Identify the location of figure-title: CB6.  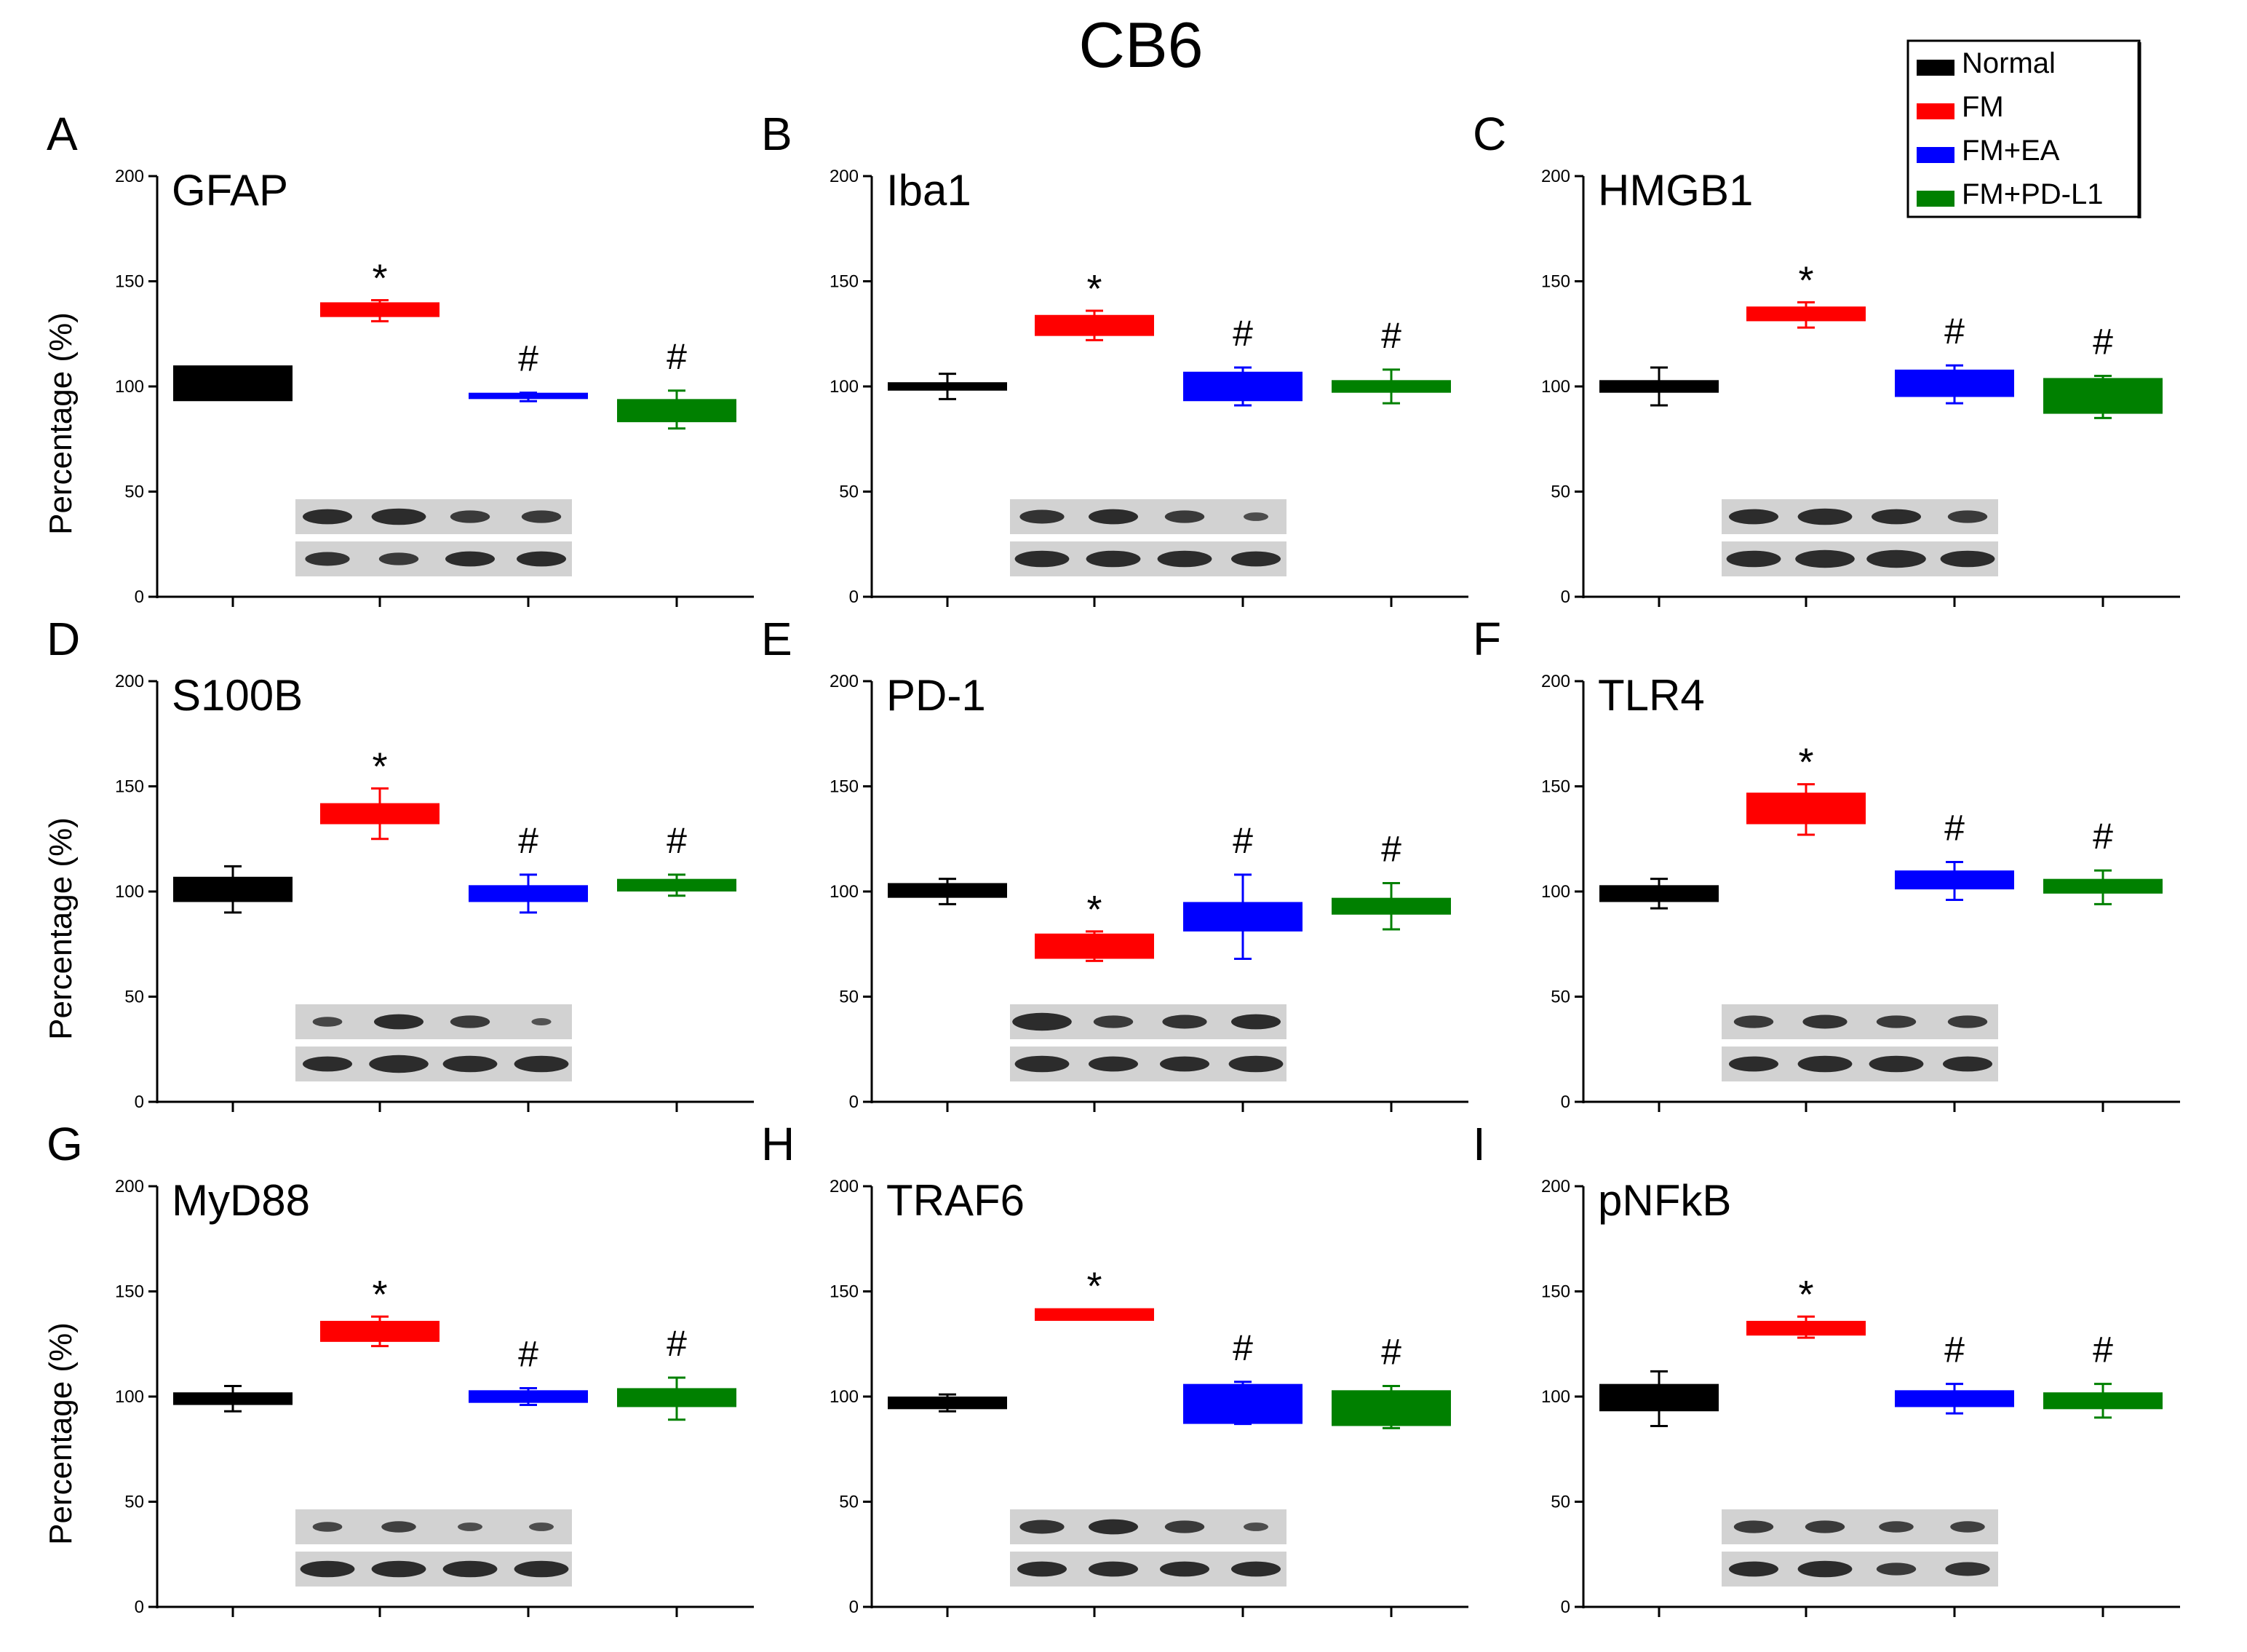
(1140, 45).